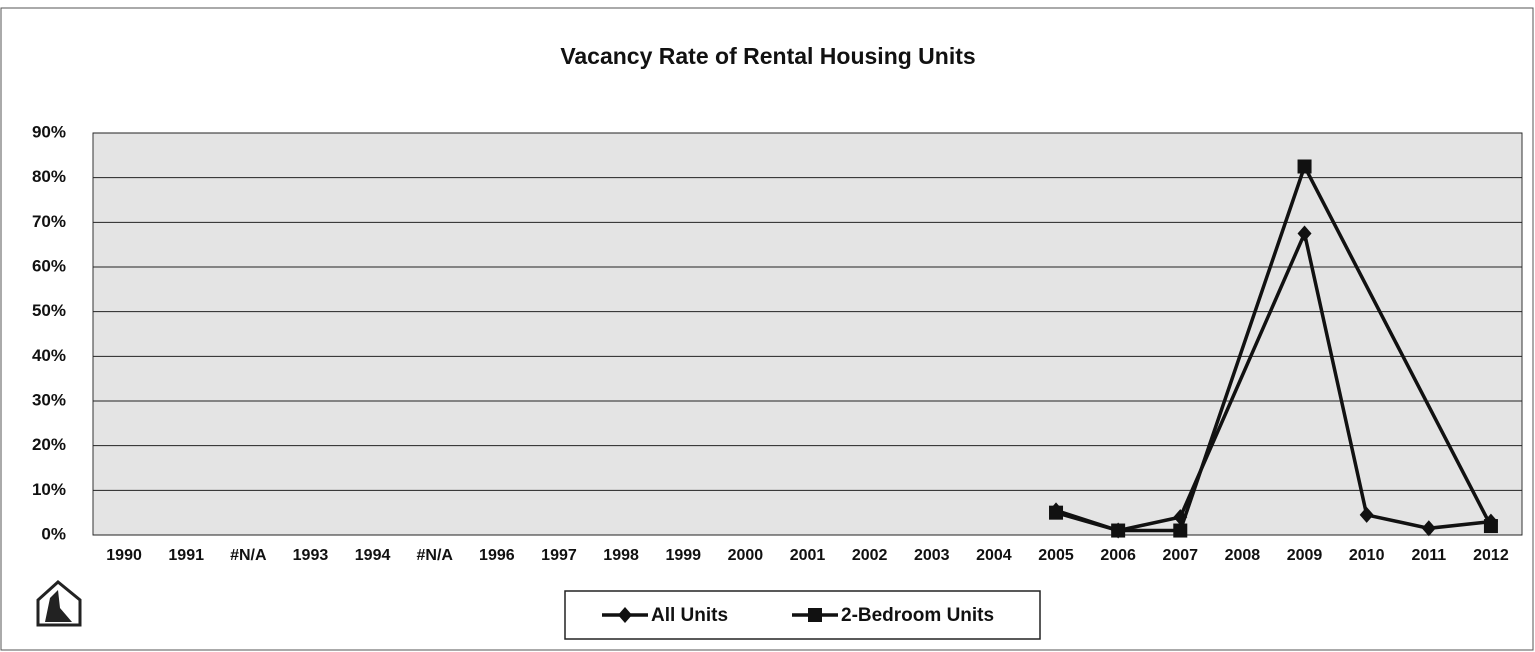 This screenshot has height=652, width=1535. I want to click on x-tick-label: 1996, so click(497, 555).